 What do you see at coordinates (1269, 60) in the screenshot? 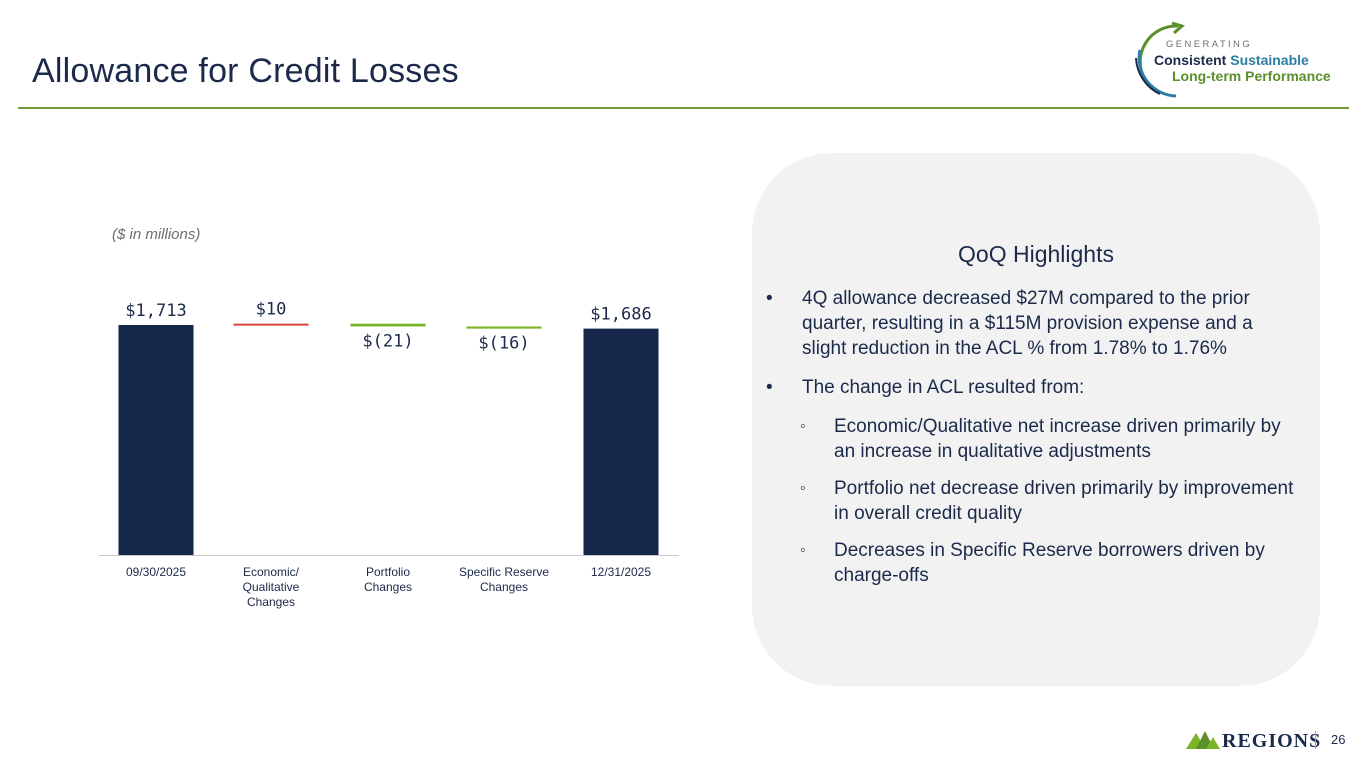
I see `logo-word-sustainable: Sustainable` at bounding box center [1269, 60].